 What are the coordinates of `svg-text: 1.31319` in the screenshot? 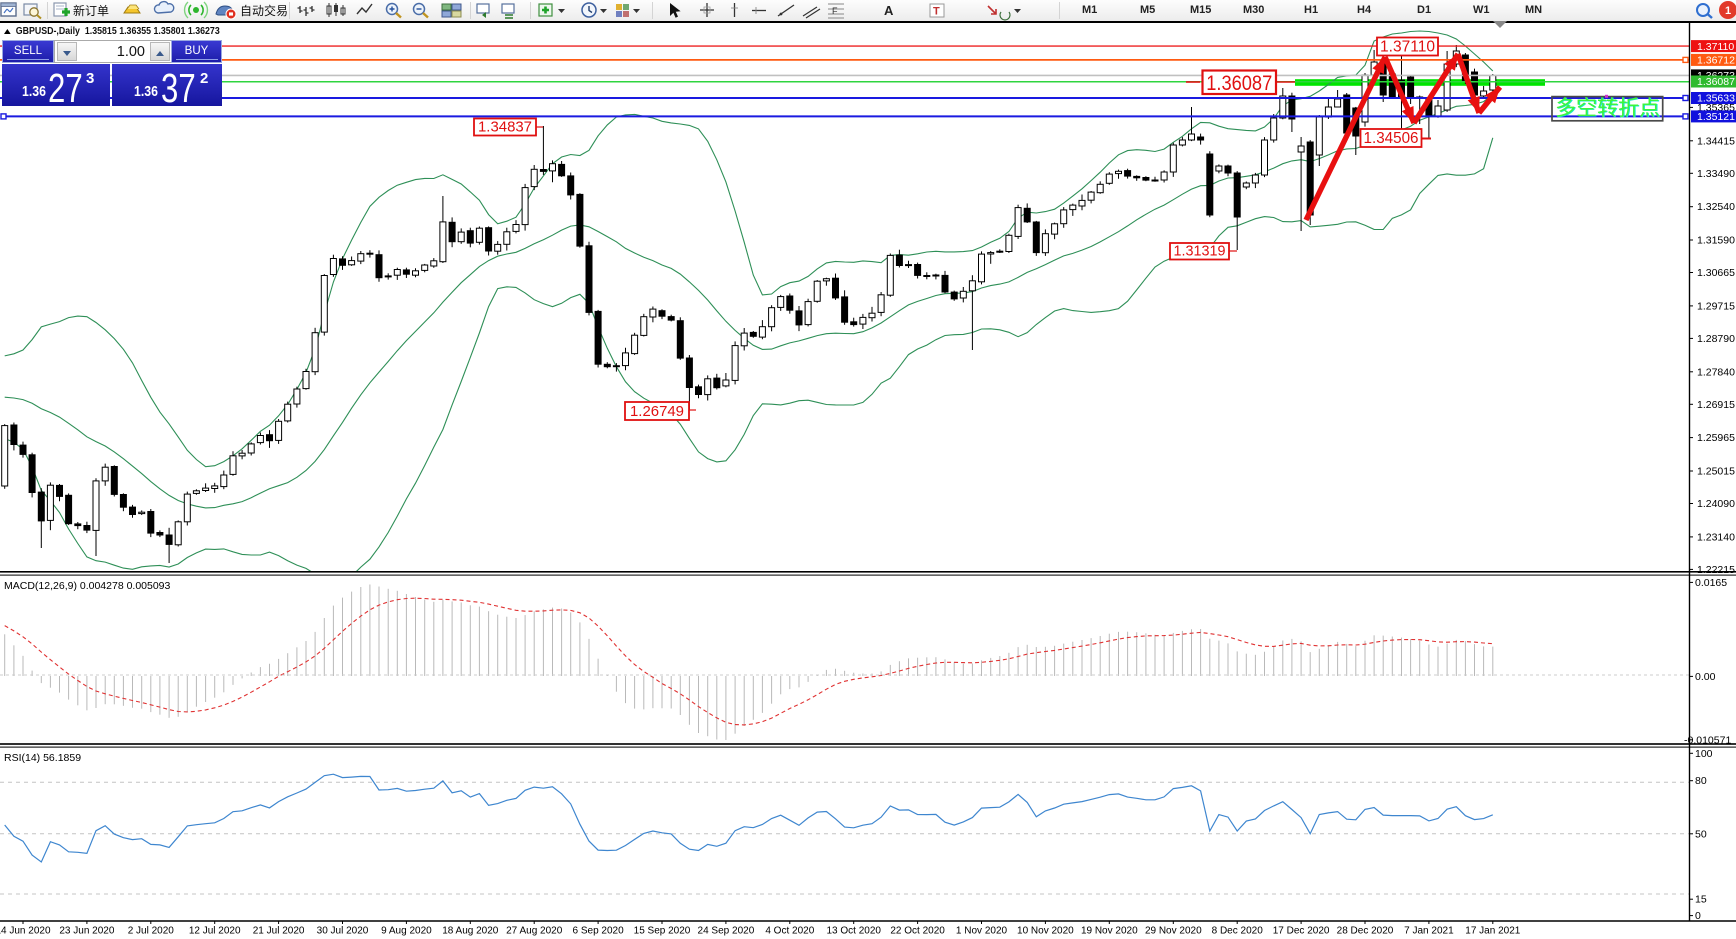 It's located at (1200, 250).